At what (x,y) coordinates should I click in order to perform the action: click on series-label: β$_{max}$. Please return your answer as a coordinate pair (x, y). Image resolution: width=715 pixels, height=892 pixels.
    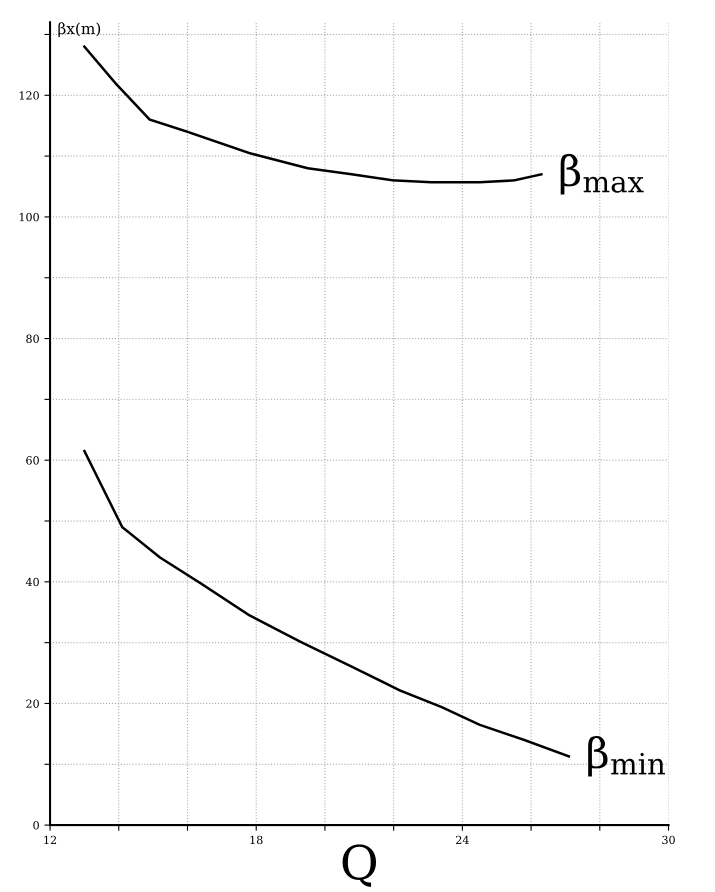
    Looking at the image, I should click on (602, 174).